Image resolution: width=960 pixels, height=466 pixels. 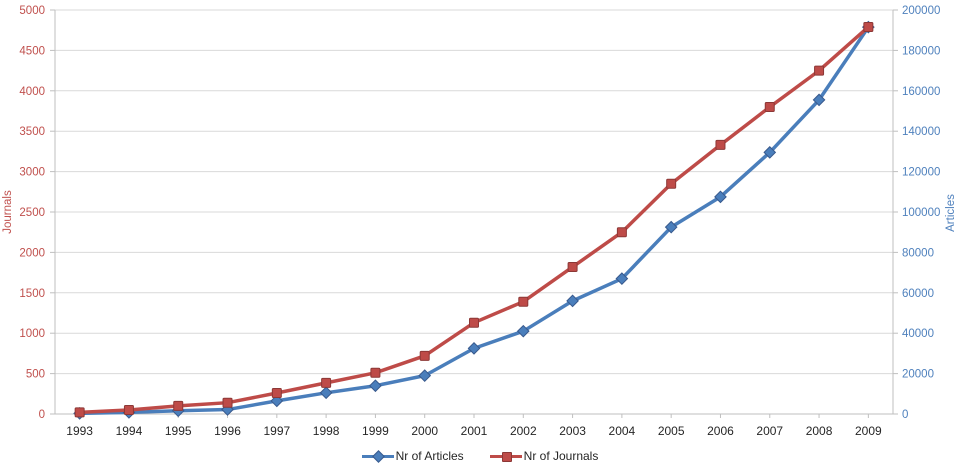 I want to click on x-axis-tick-label: 2004, so click(x=622, y=431).